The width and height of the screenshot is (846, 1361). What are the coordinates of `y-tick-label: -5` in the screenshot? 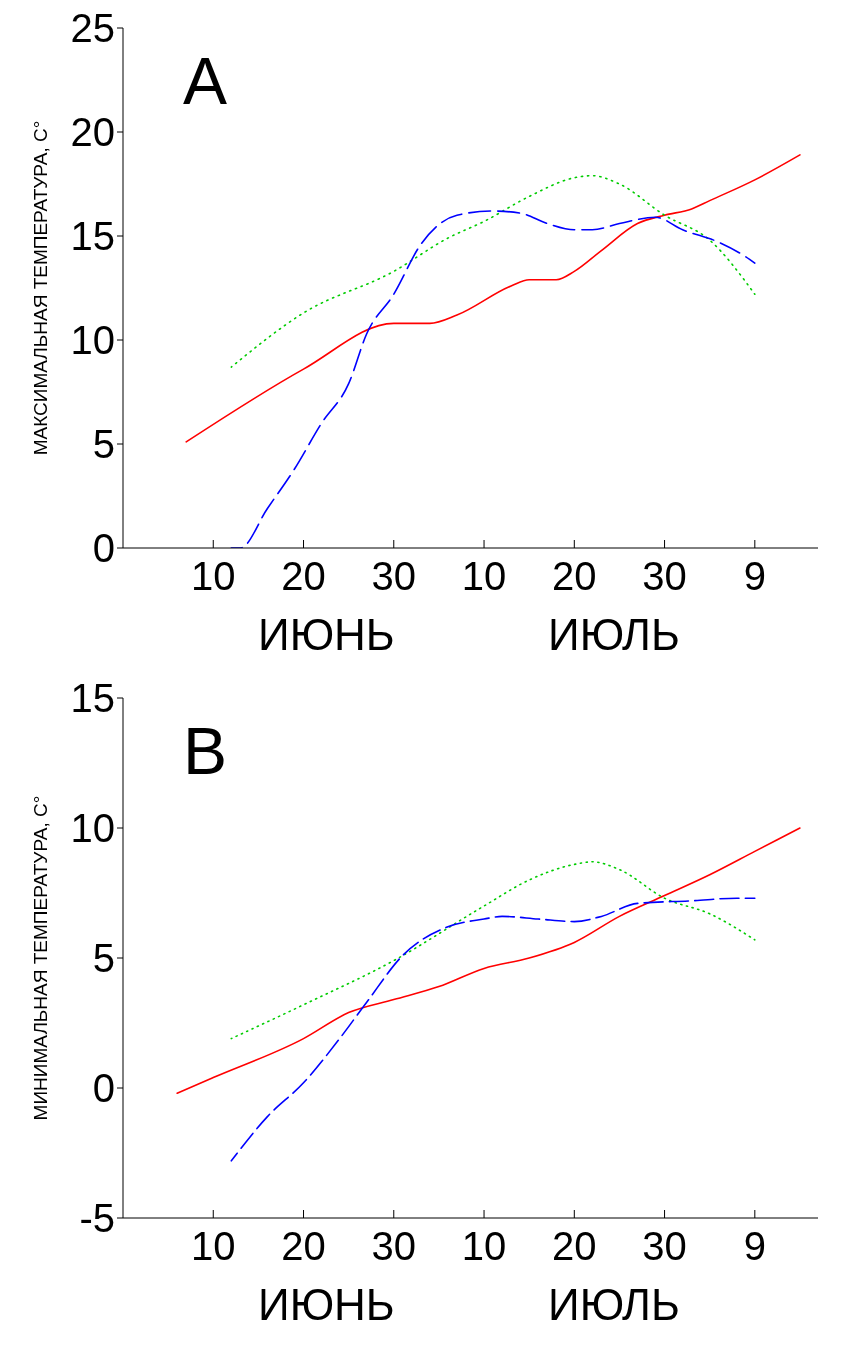 It's located at (97, 1218).